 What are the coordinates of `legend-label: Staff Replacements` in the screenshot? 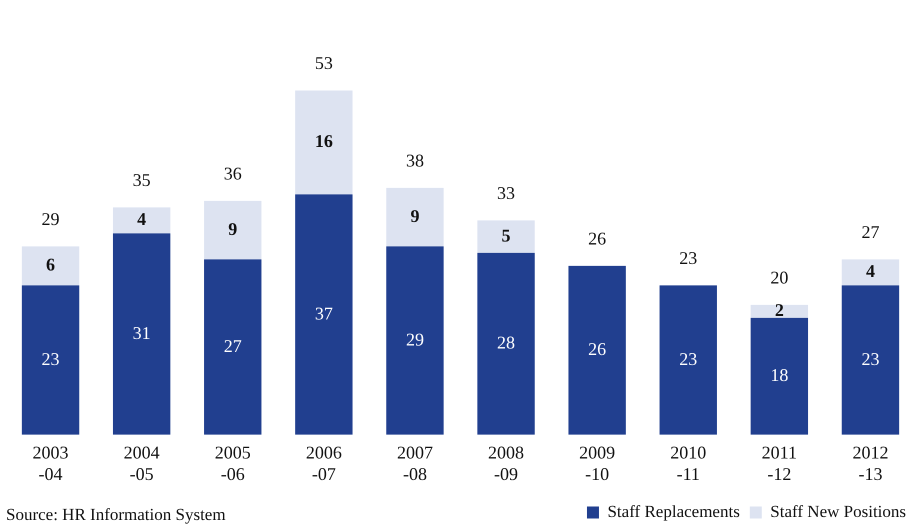 It's located at (673, 511).